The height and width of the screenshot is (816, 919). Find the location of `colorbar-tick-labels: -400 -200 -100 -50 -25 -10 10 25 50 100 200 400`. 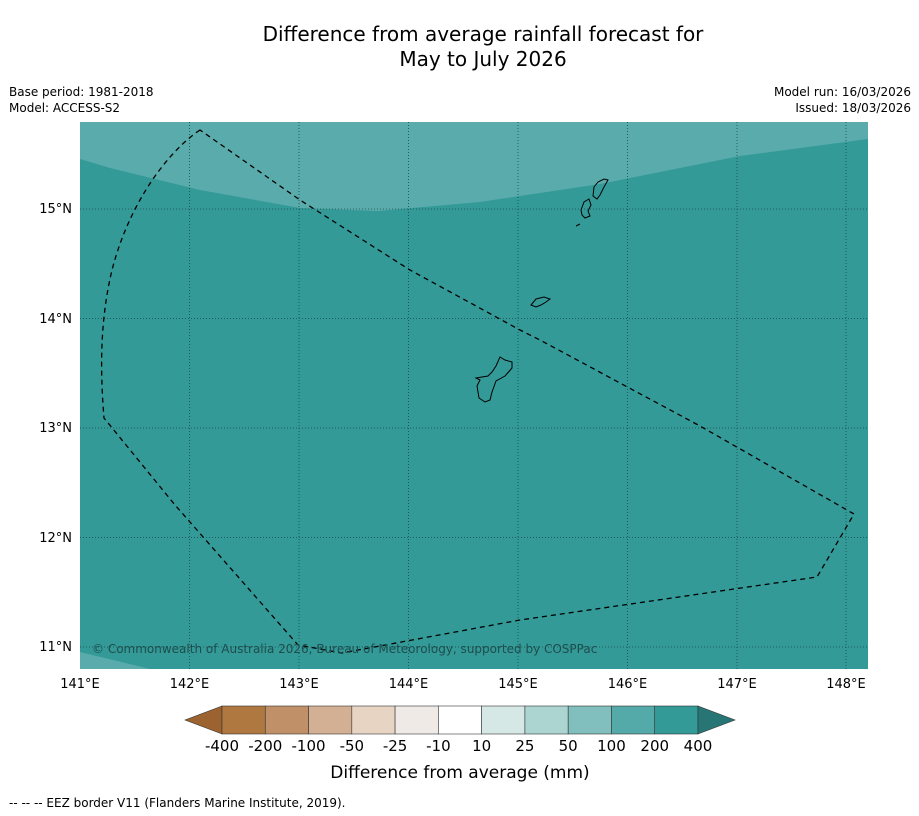

colorbar-tick-labels: -400 -200 -100 -50 -25 -10 10 25 50 100 200 400 is located at coordinates (458, 746).